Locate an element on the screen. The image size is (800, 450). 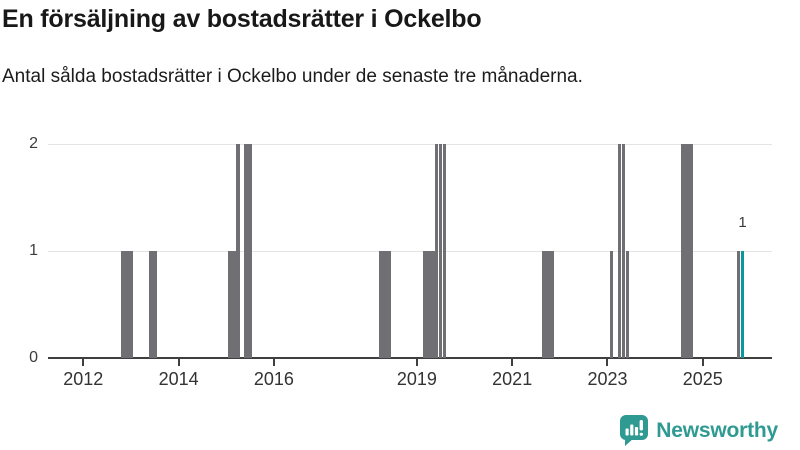
x-axis-line is located at coordinates (410, 358).